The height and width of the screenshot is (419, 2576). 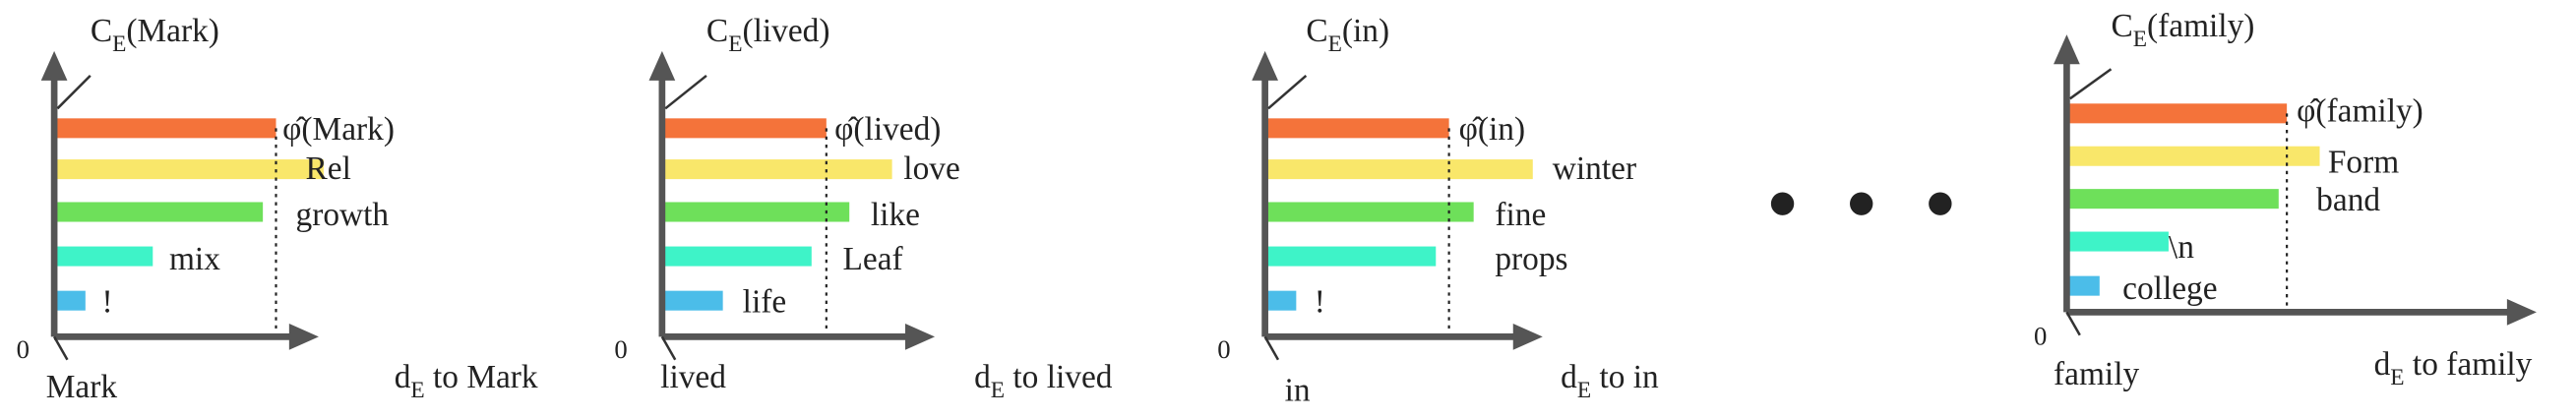 I want to click on ce-label: CE(in), so click(x=1347, y=35).